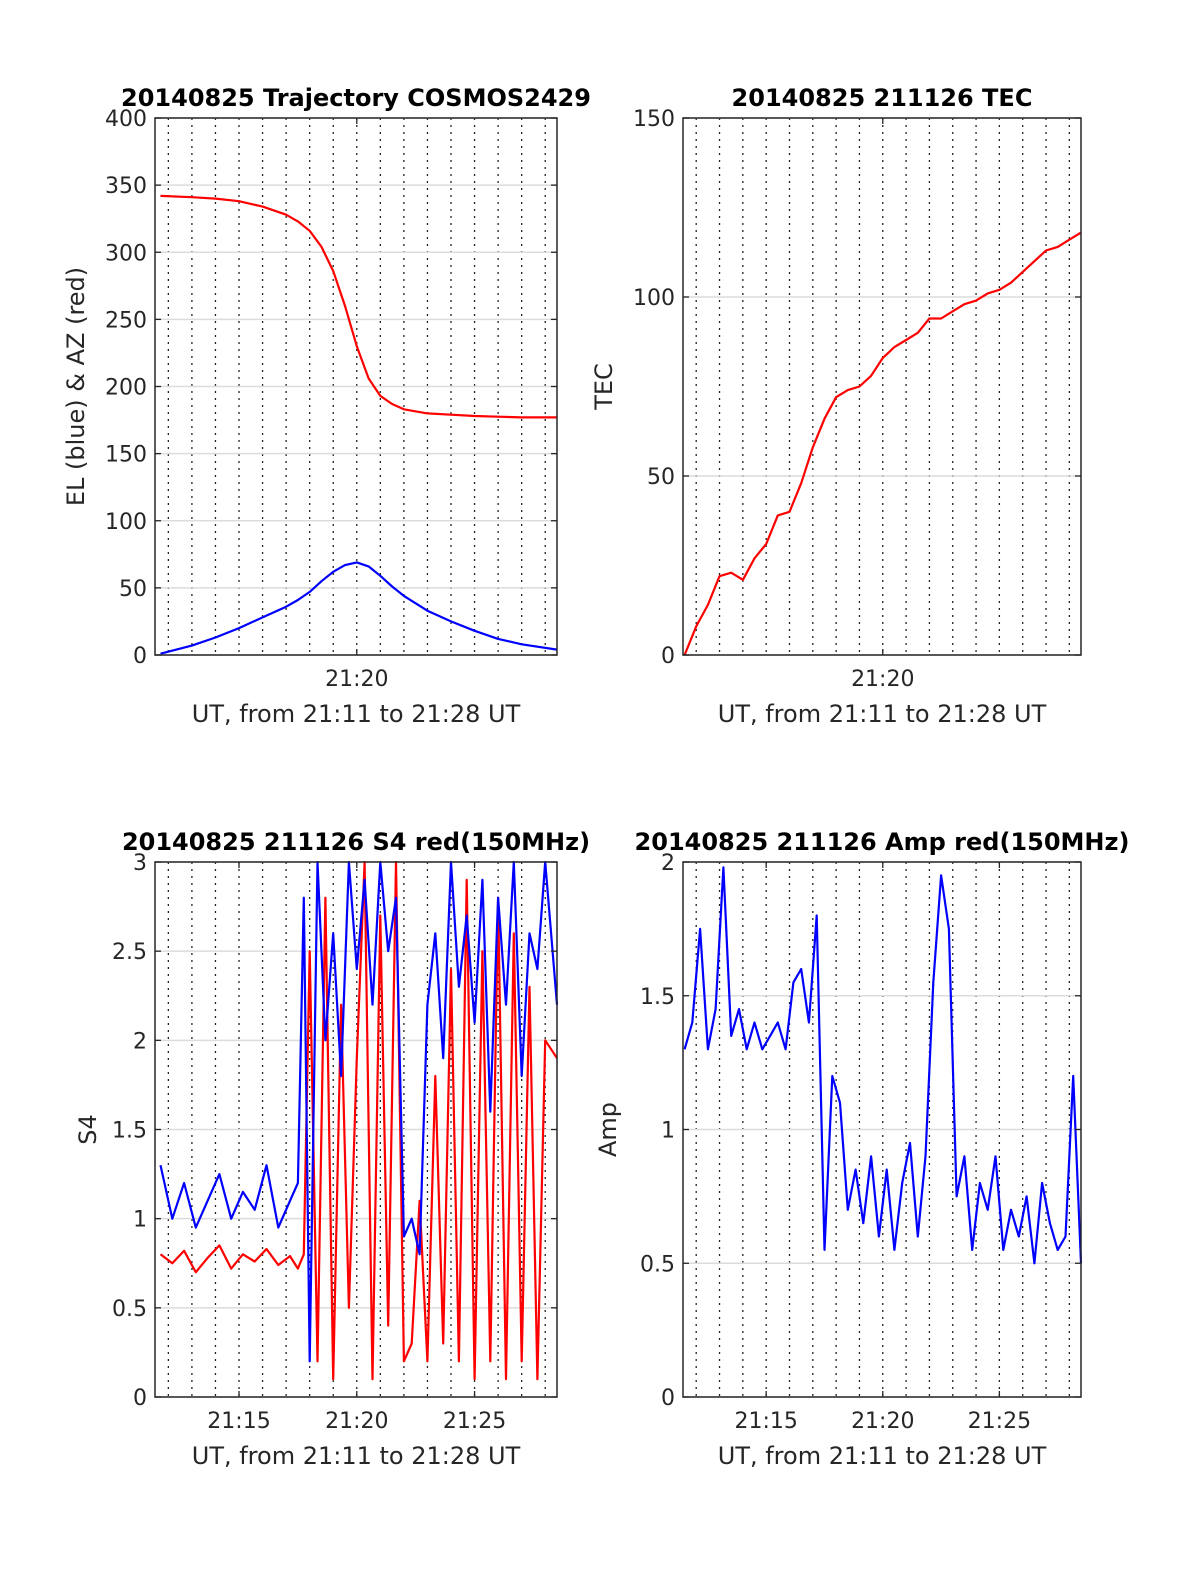 This screenshot has width=1200, height=1575. What do you see at coordinates (126, 253) in the screenshot?
I see `y-tick-label: 300` at bounding box center [126, 253].